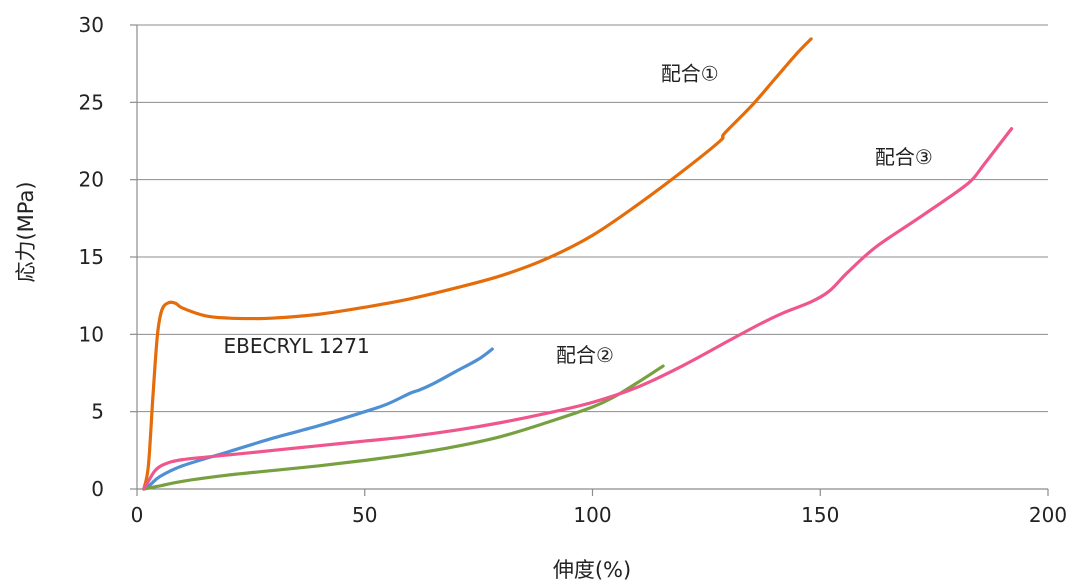 This screenshot has height=584, width=1077. Describe the element at coordinates (592, 515) in the screenshot. I see `x-tick-label: 100` at that location.